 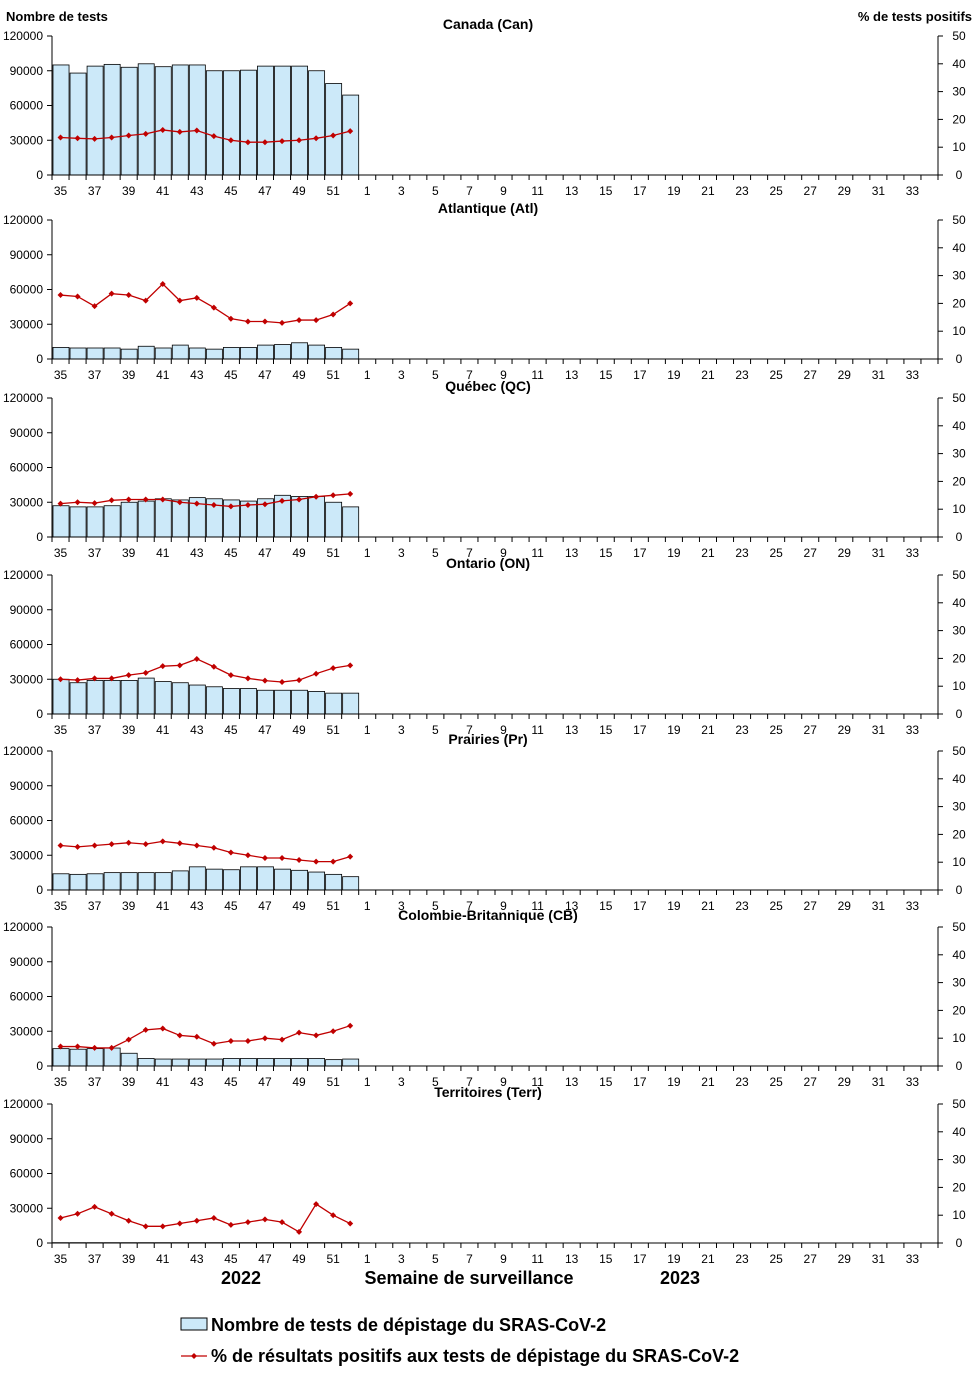 I want to click on panel-6-x-label-week-43: 43, so click(x=197, y=1082).